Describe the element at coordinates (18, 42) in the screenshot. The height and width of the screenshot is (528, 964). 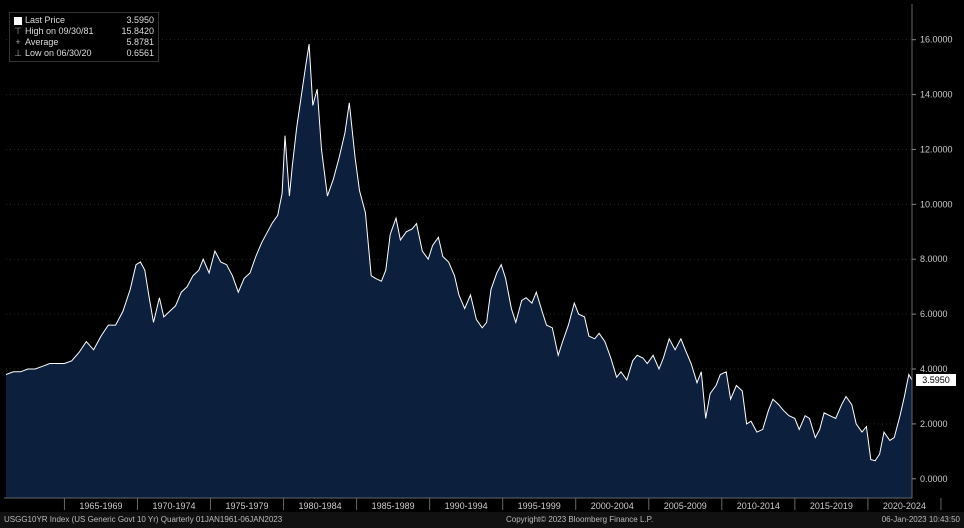
I see `average-marker-icon: +` at that location.